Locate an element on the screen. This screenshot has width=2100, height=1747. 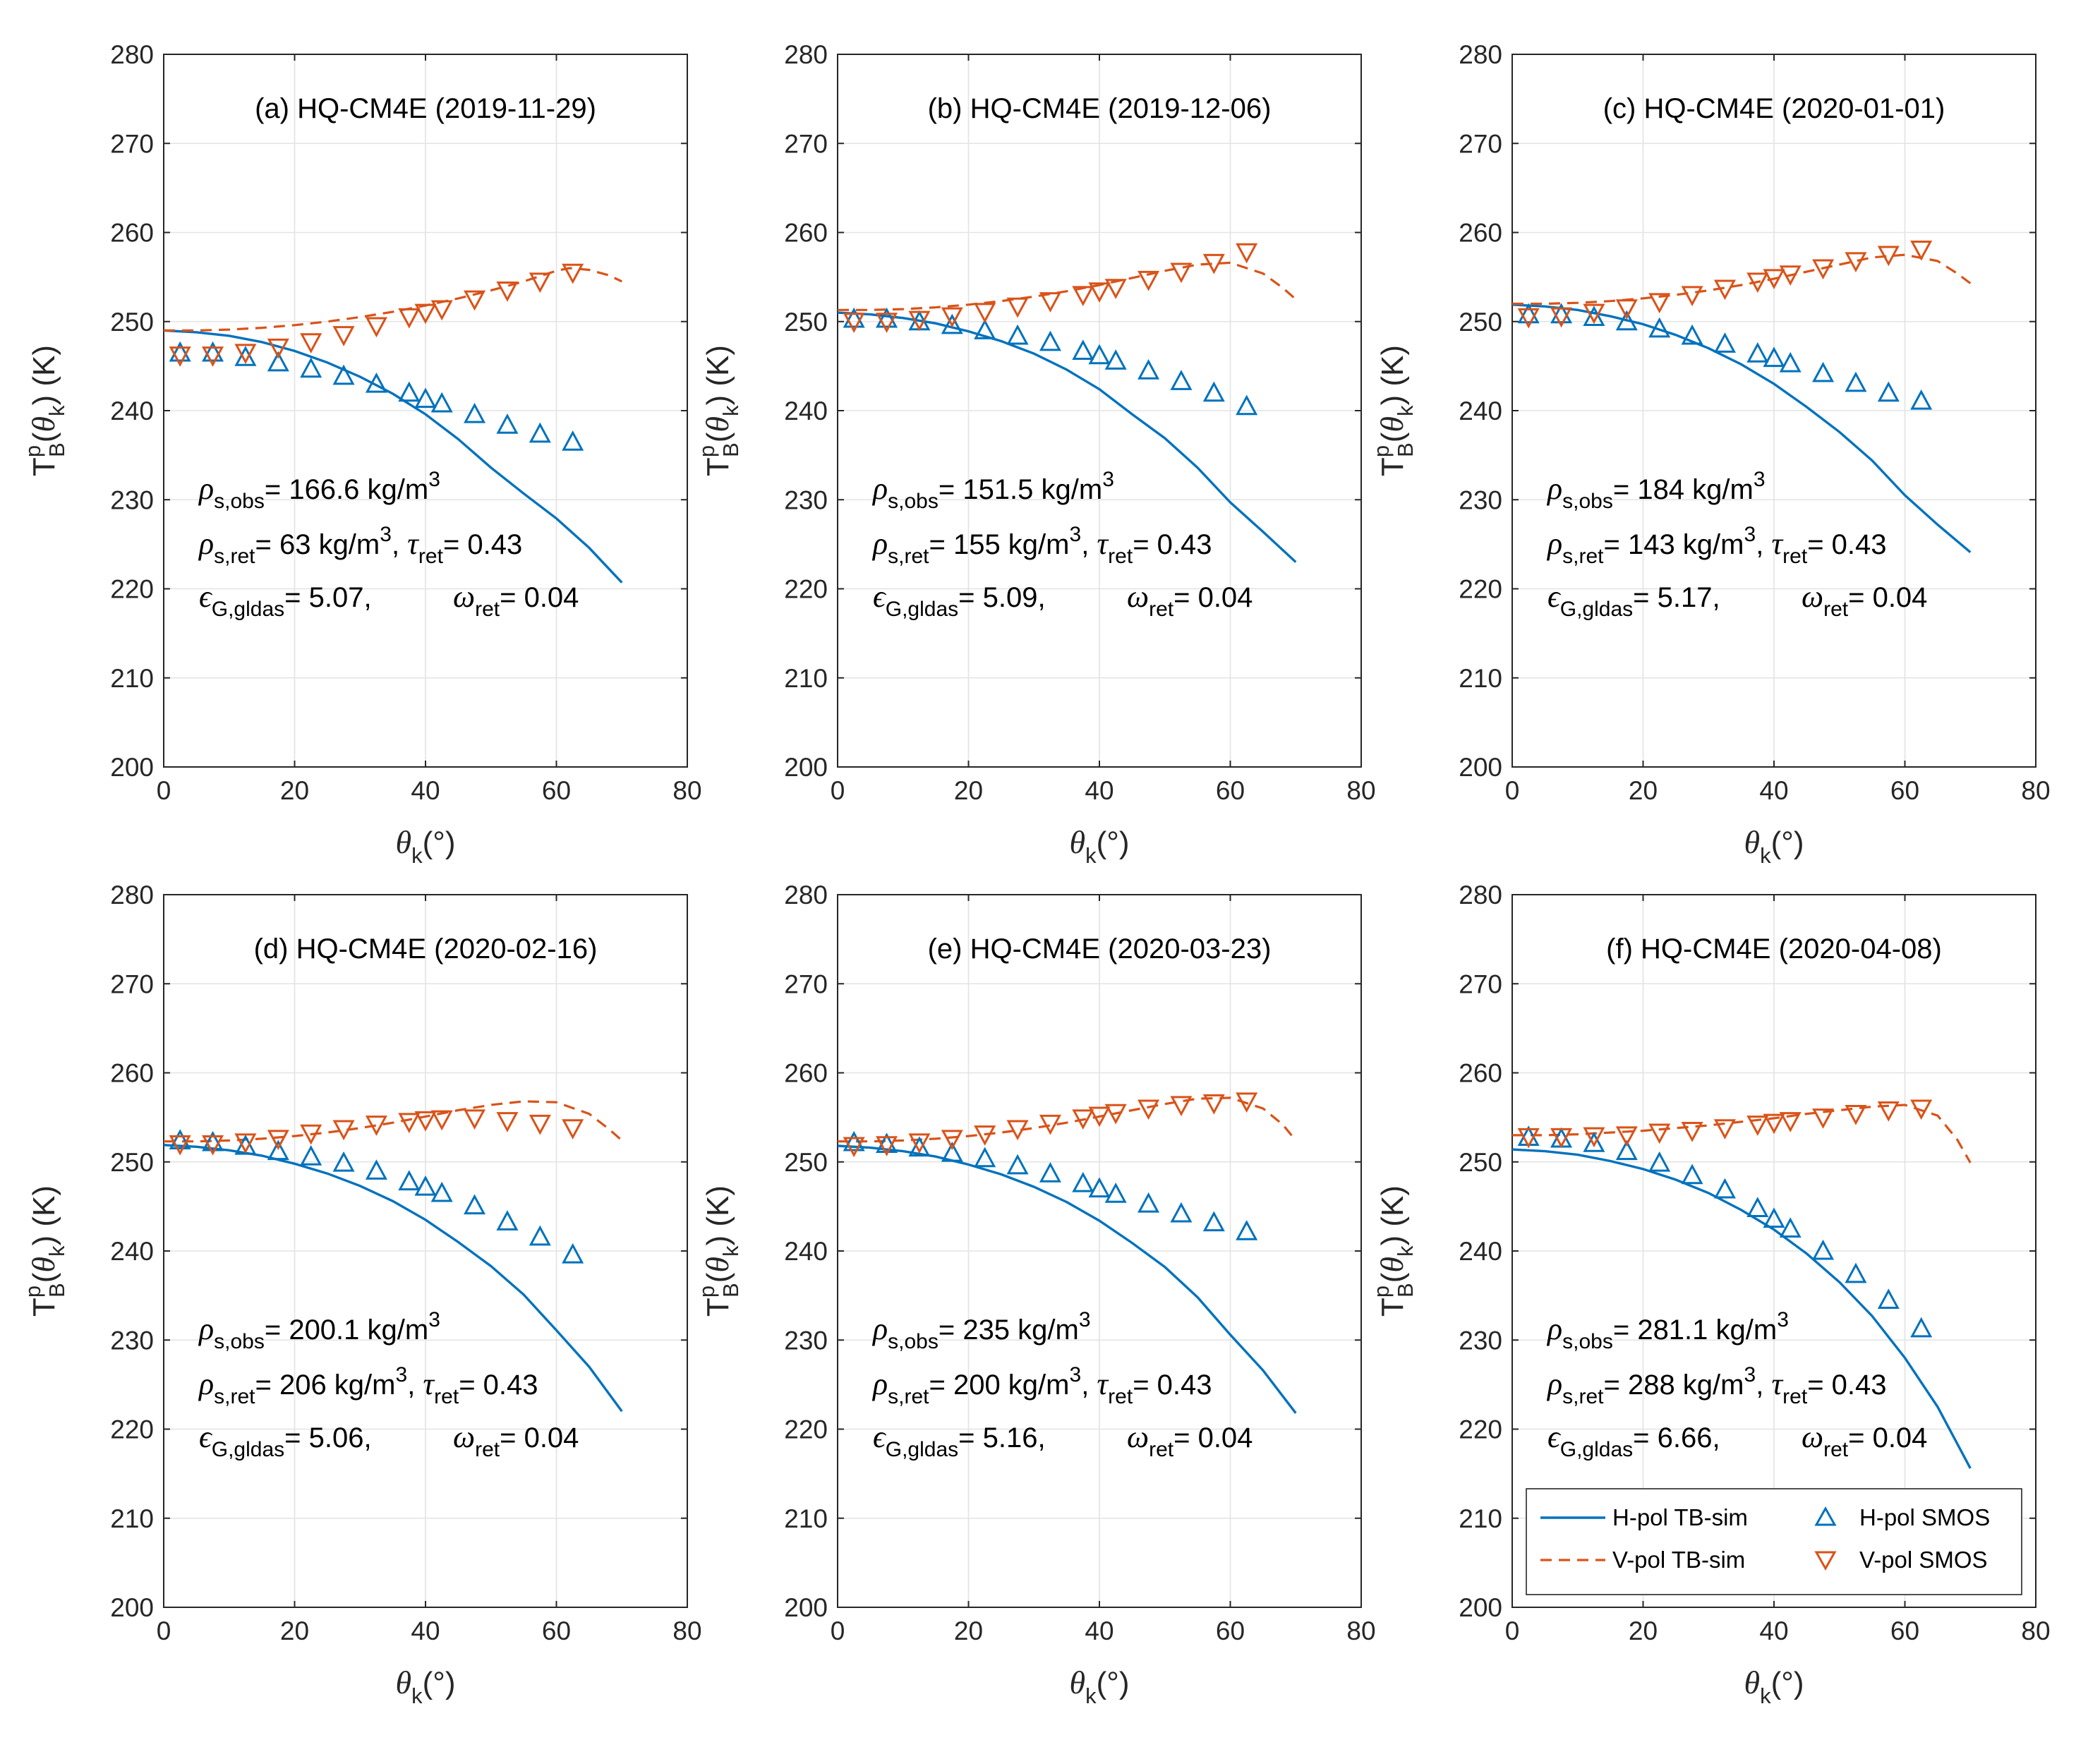
k-subscript: k is located at coordinates (1091, 1696).